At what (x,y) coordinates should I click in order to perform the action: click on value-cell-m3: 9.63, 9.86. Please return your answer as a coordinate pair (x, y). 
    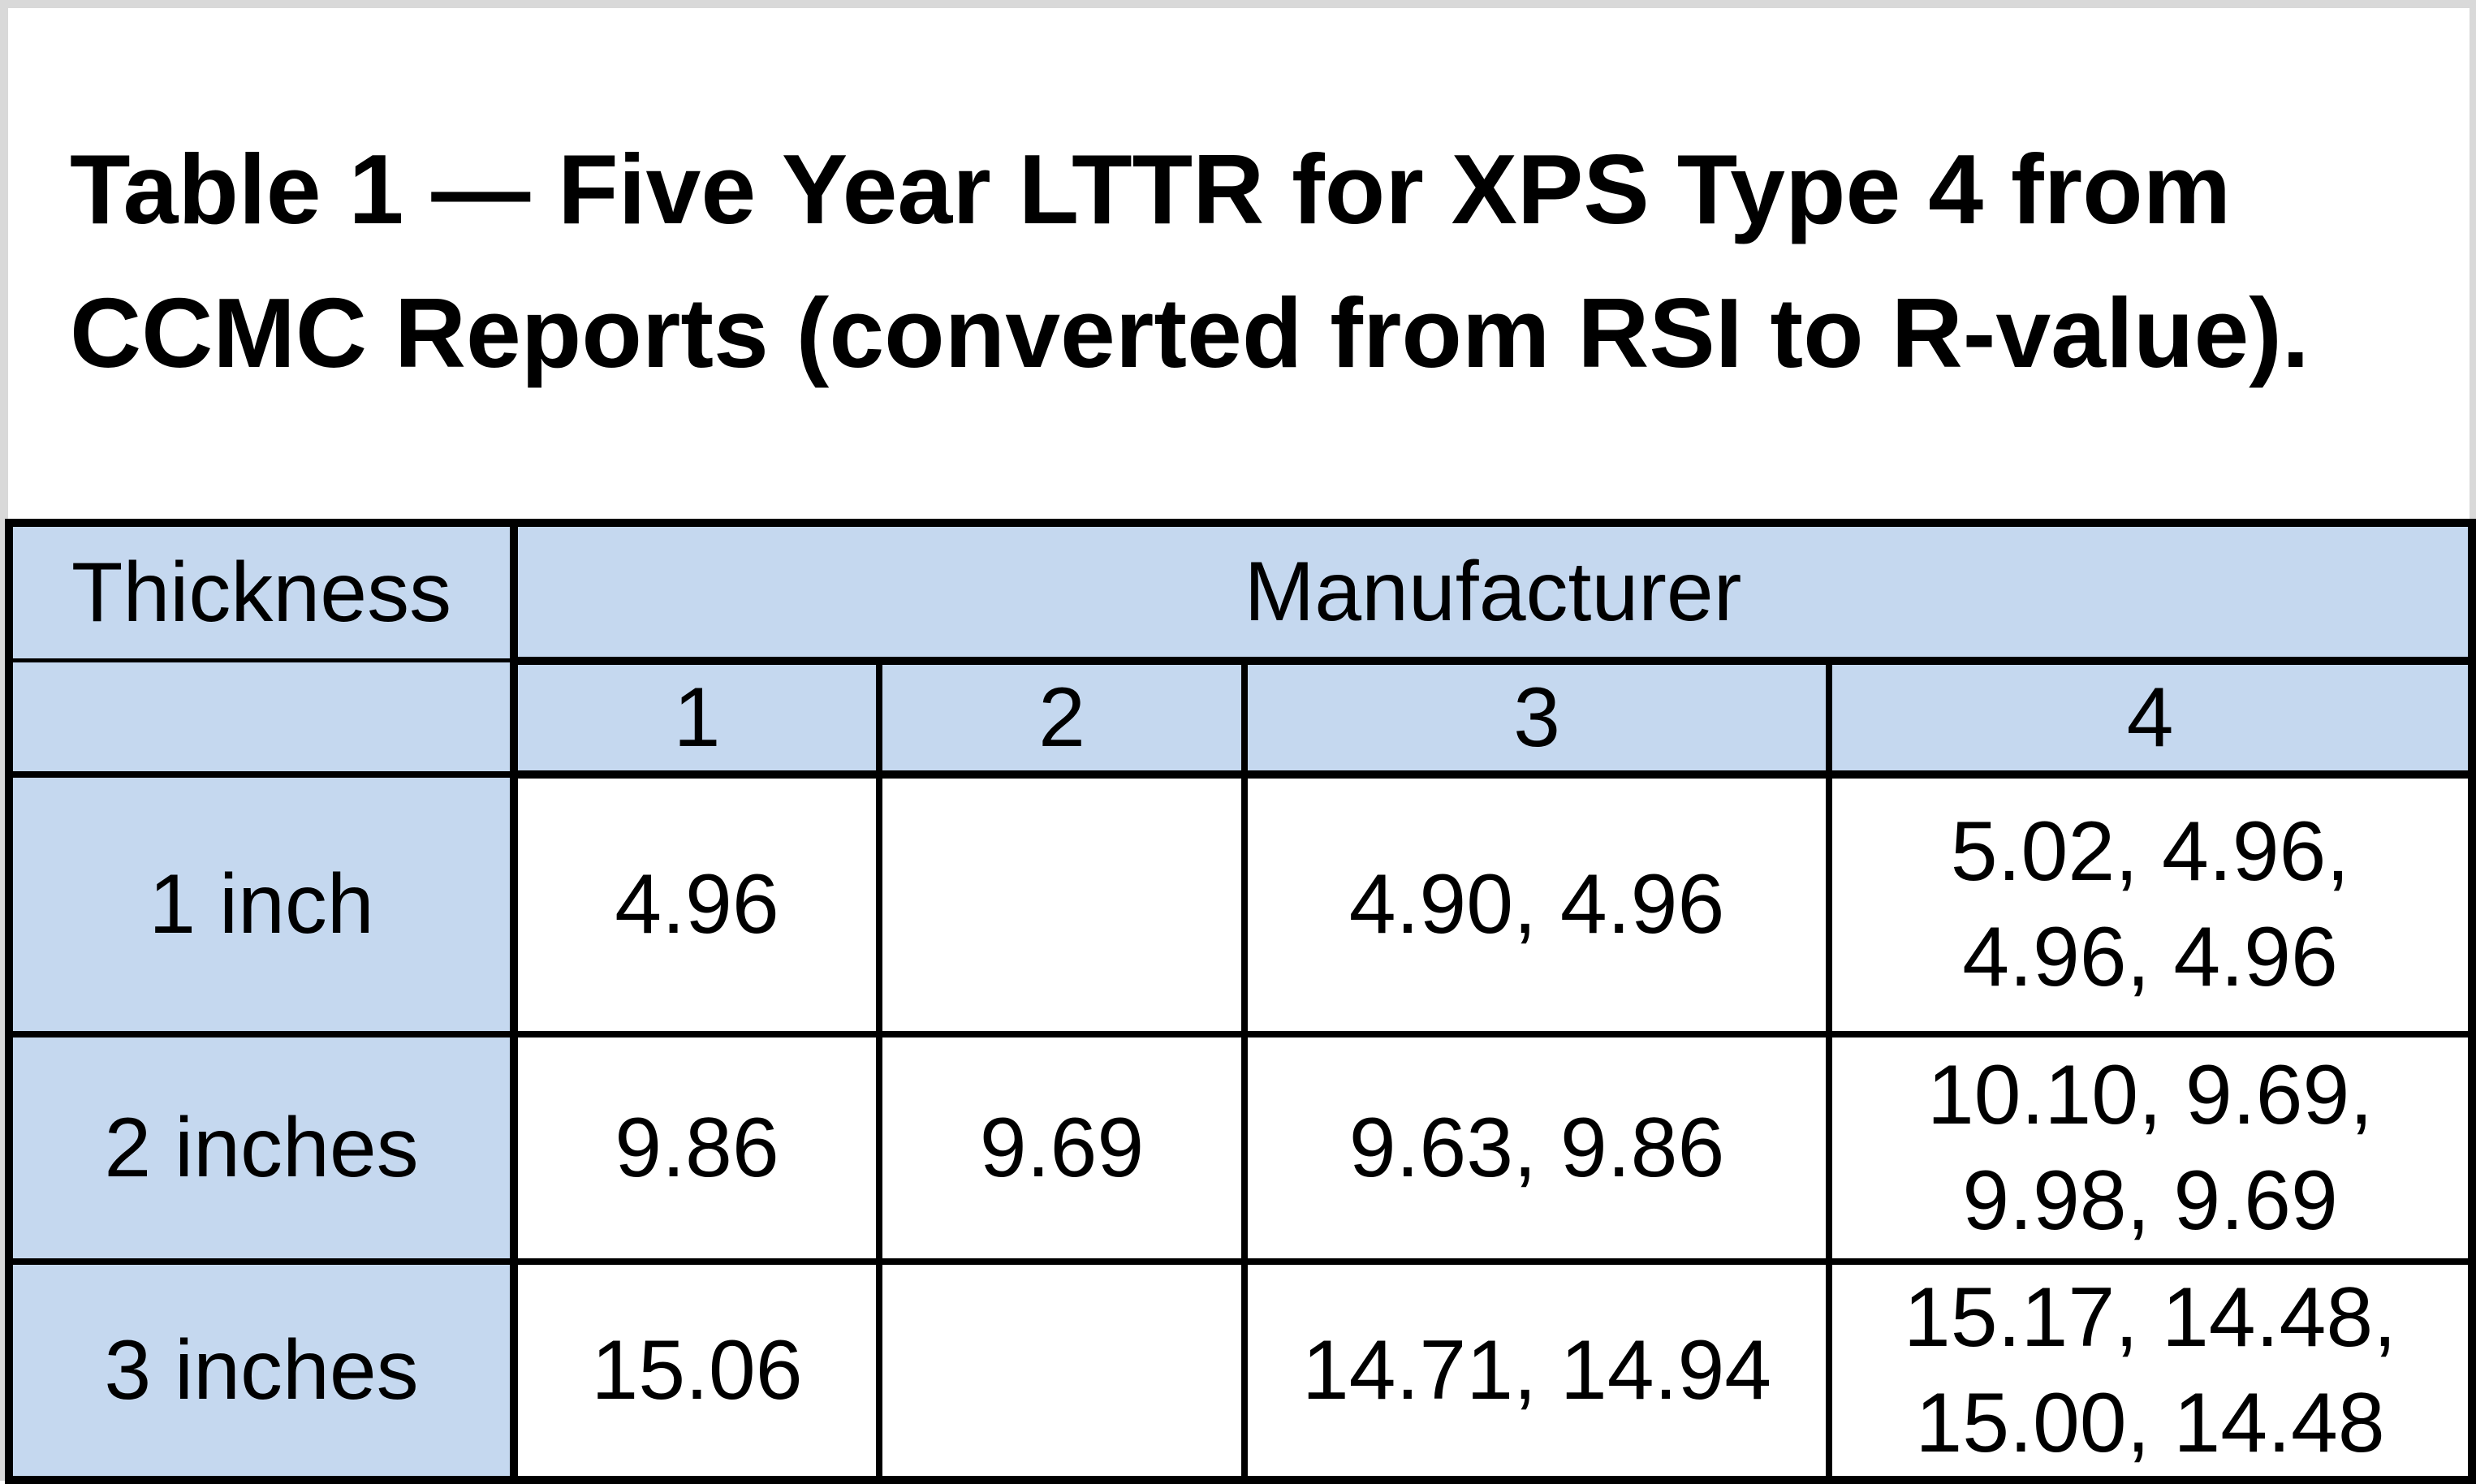
    Looking at the image, I should click on (1536, 1147).